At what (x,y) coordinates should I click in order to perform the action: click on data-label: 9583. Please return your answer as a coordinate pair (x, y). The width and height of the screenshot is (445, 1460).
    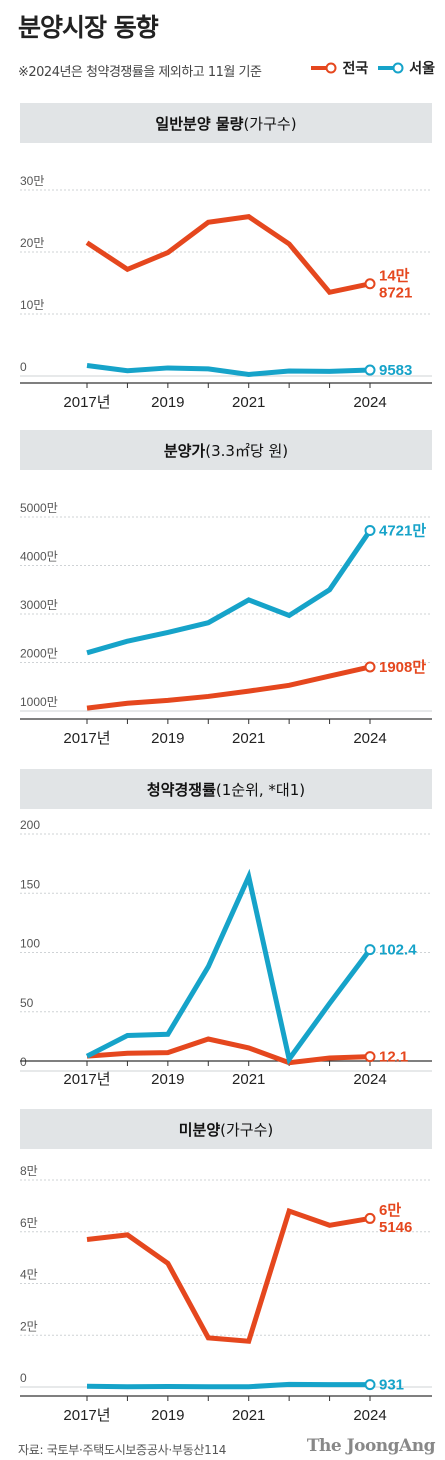
    Looking at the image, I should click on (395, 370).